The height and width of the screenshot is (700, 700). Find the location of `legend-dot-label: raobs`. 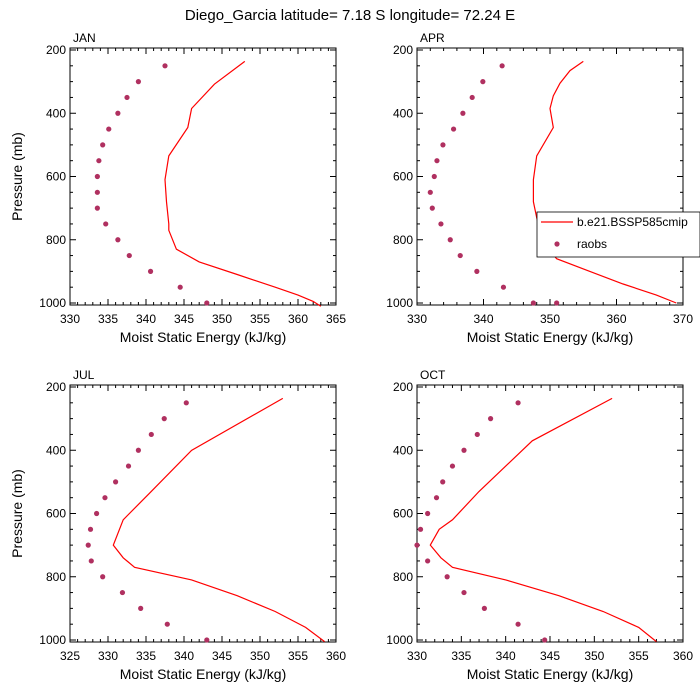

legend-dot-label: raobs is located at coordinates (592, 244).